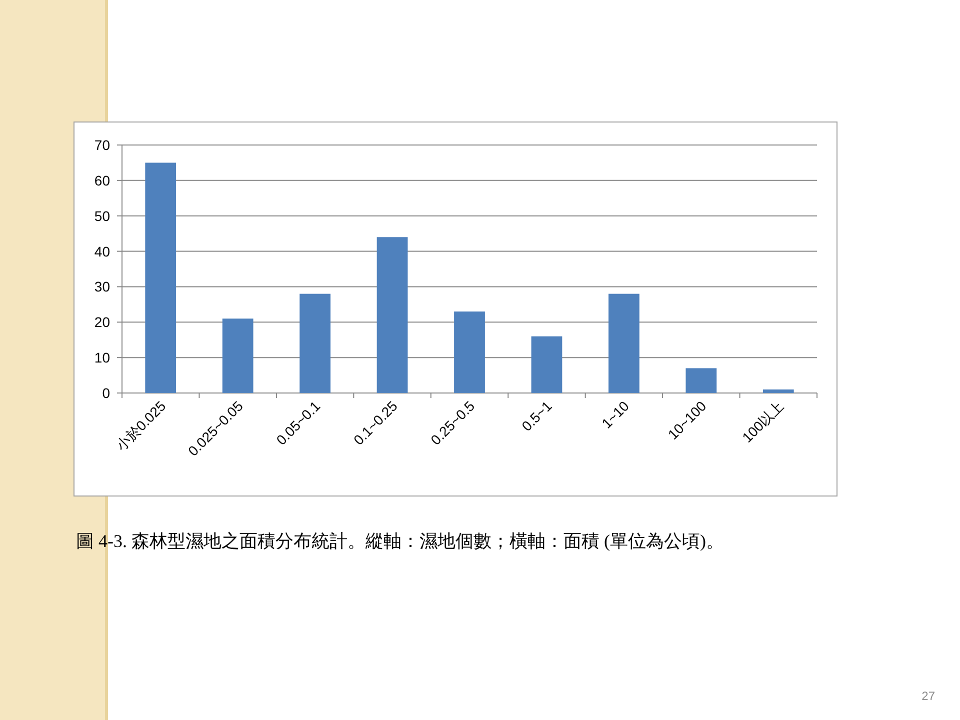  Describe the element at coordinates (102, 358) in the screenshot. I see `y-tick-label: 10` at that location.